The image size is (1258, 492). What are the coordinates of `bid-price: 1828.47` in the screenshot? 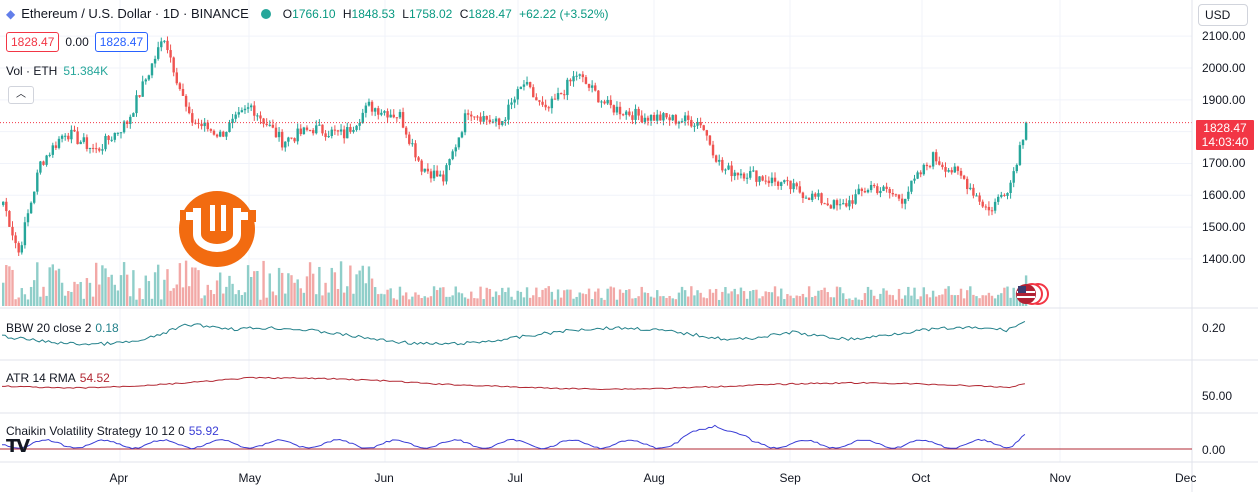 It's located at (33, 42).